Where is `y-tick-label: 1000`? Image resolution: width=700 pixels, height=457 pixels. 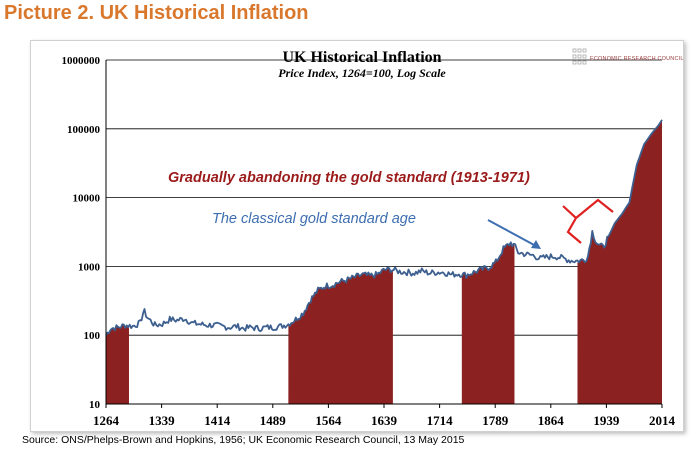 y-tick-label: 1000 is located at coordinates (89, 267).